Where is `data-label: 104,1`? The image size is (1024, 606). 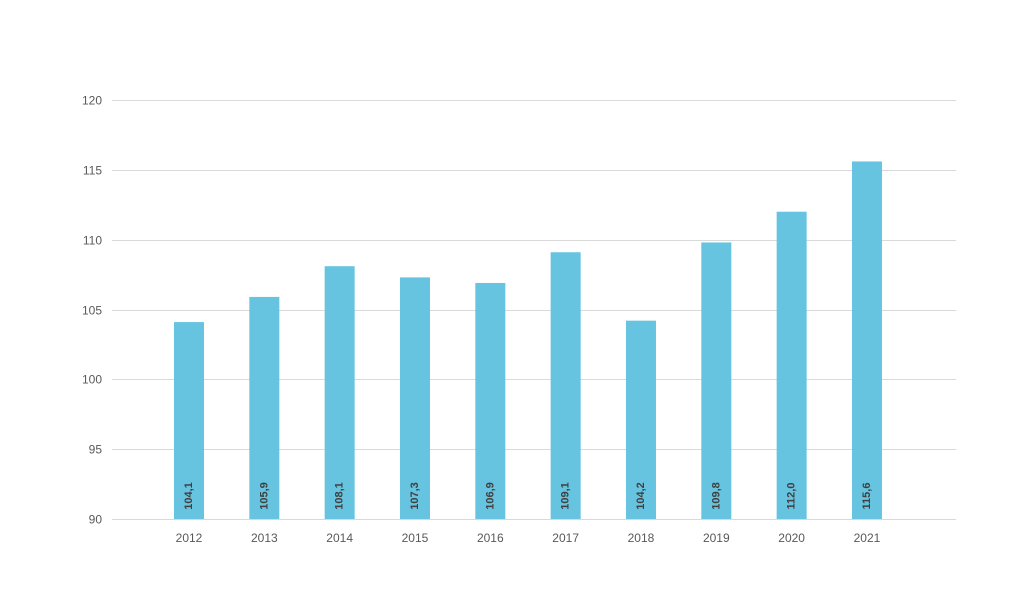 data-label: 104,1 is located at coordinates (189, 496).